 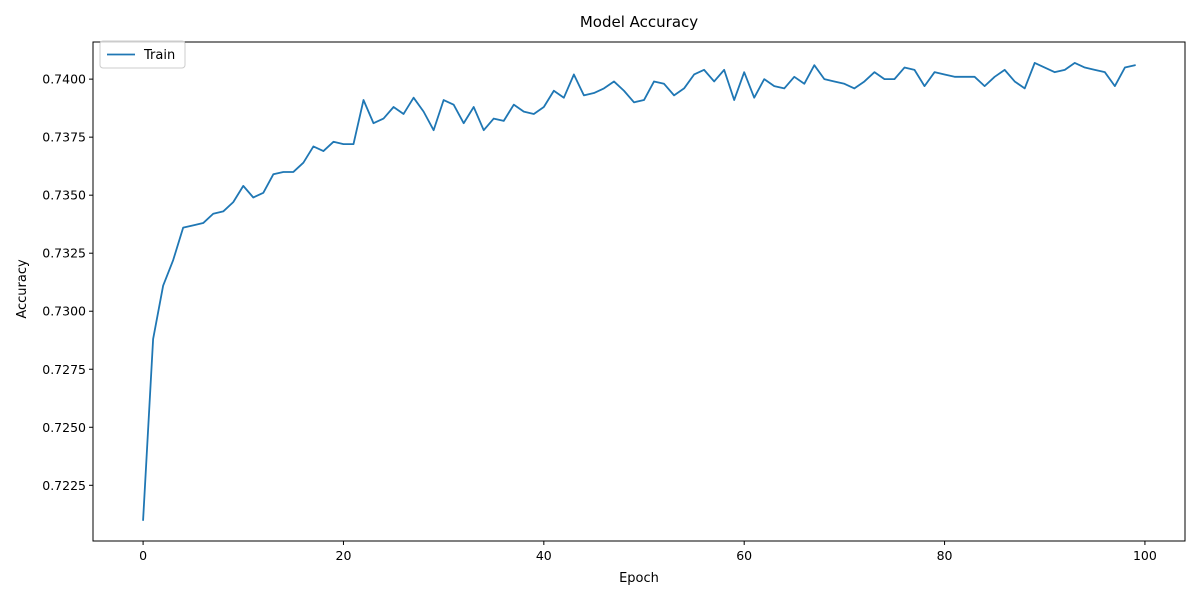 What do you see at coordinates (1145, 555) in the screenshot?
I see `x-tick-label: 100` at bounding box center [1145, 555].